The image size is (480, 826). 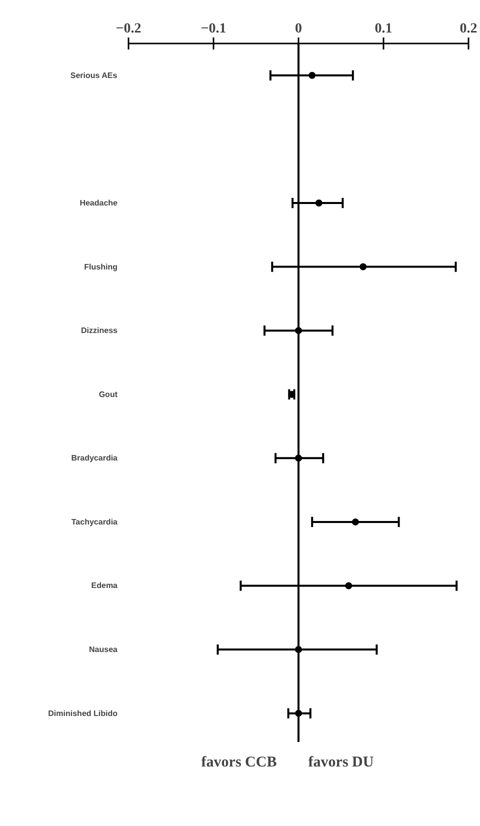 What do you see at coordinates (239, 762) in the screenshot?
I see `text: favors CCB` at bounding box center [239, 762].